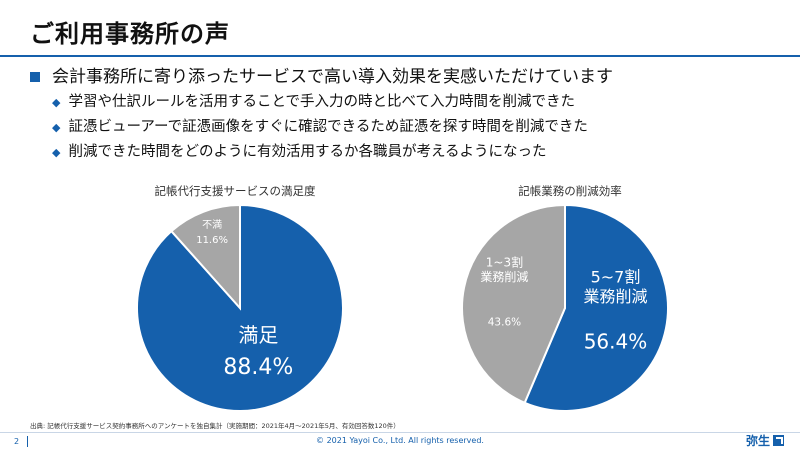  I want to click on sub-bullet-text: 証憑ビューアーで証憑画像をすぐに確認できるため証憑を探す時間を削減できた, so click(328, 127).